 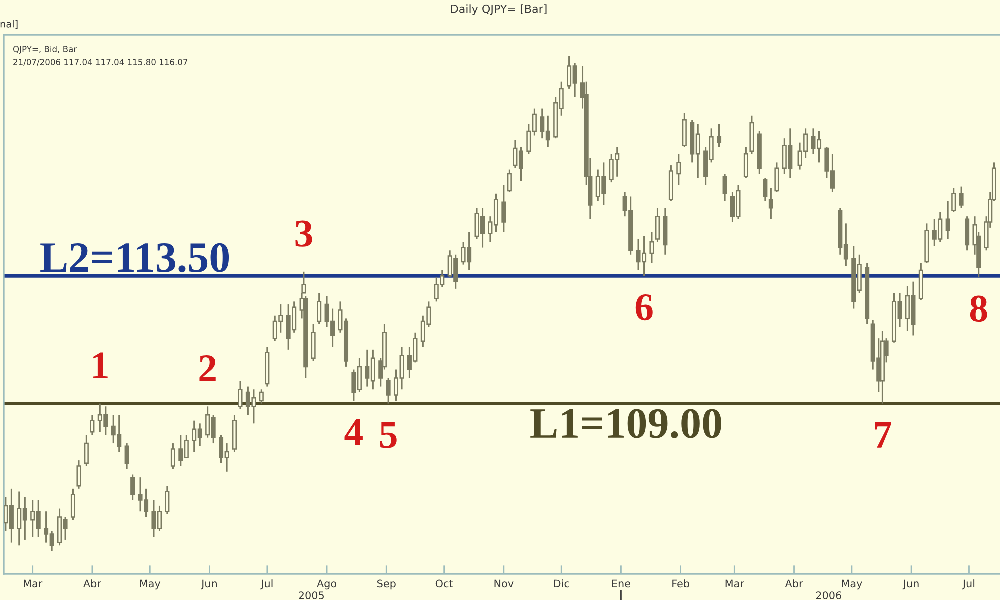 I want to click on annotation: 8, so click(x=979, y=309).